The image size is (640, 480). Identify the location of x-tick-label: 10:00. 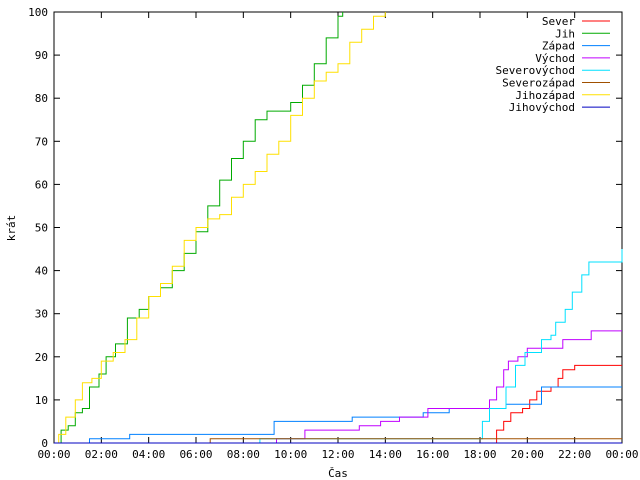
(290, 454).